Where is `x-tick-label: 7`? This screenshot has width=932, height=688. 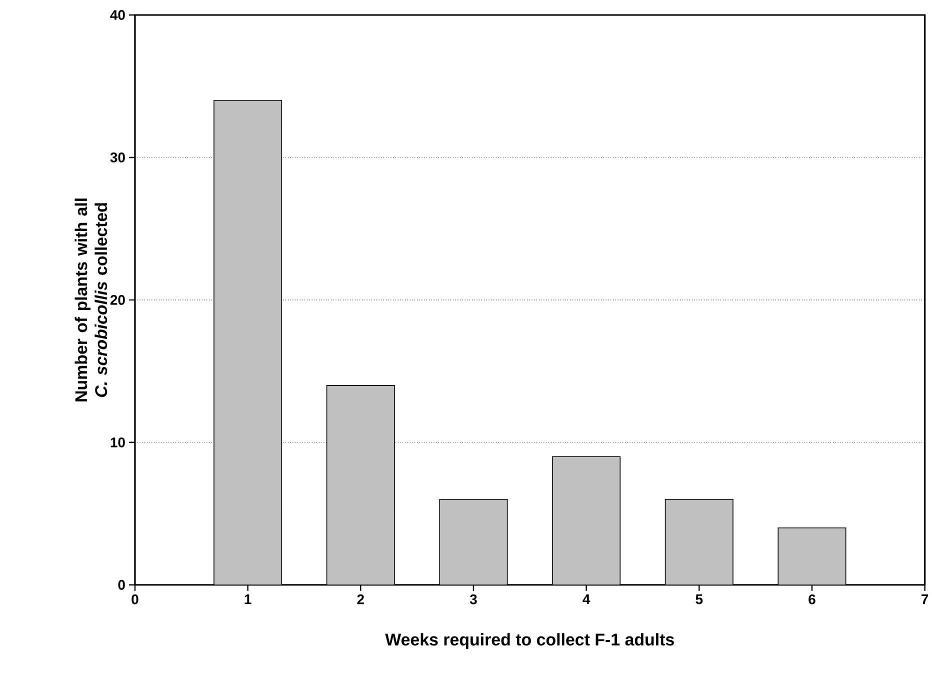
x-tick-label: 7 is located at coordinates (925, 599).